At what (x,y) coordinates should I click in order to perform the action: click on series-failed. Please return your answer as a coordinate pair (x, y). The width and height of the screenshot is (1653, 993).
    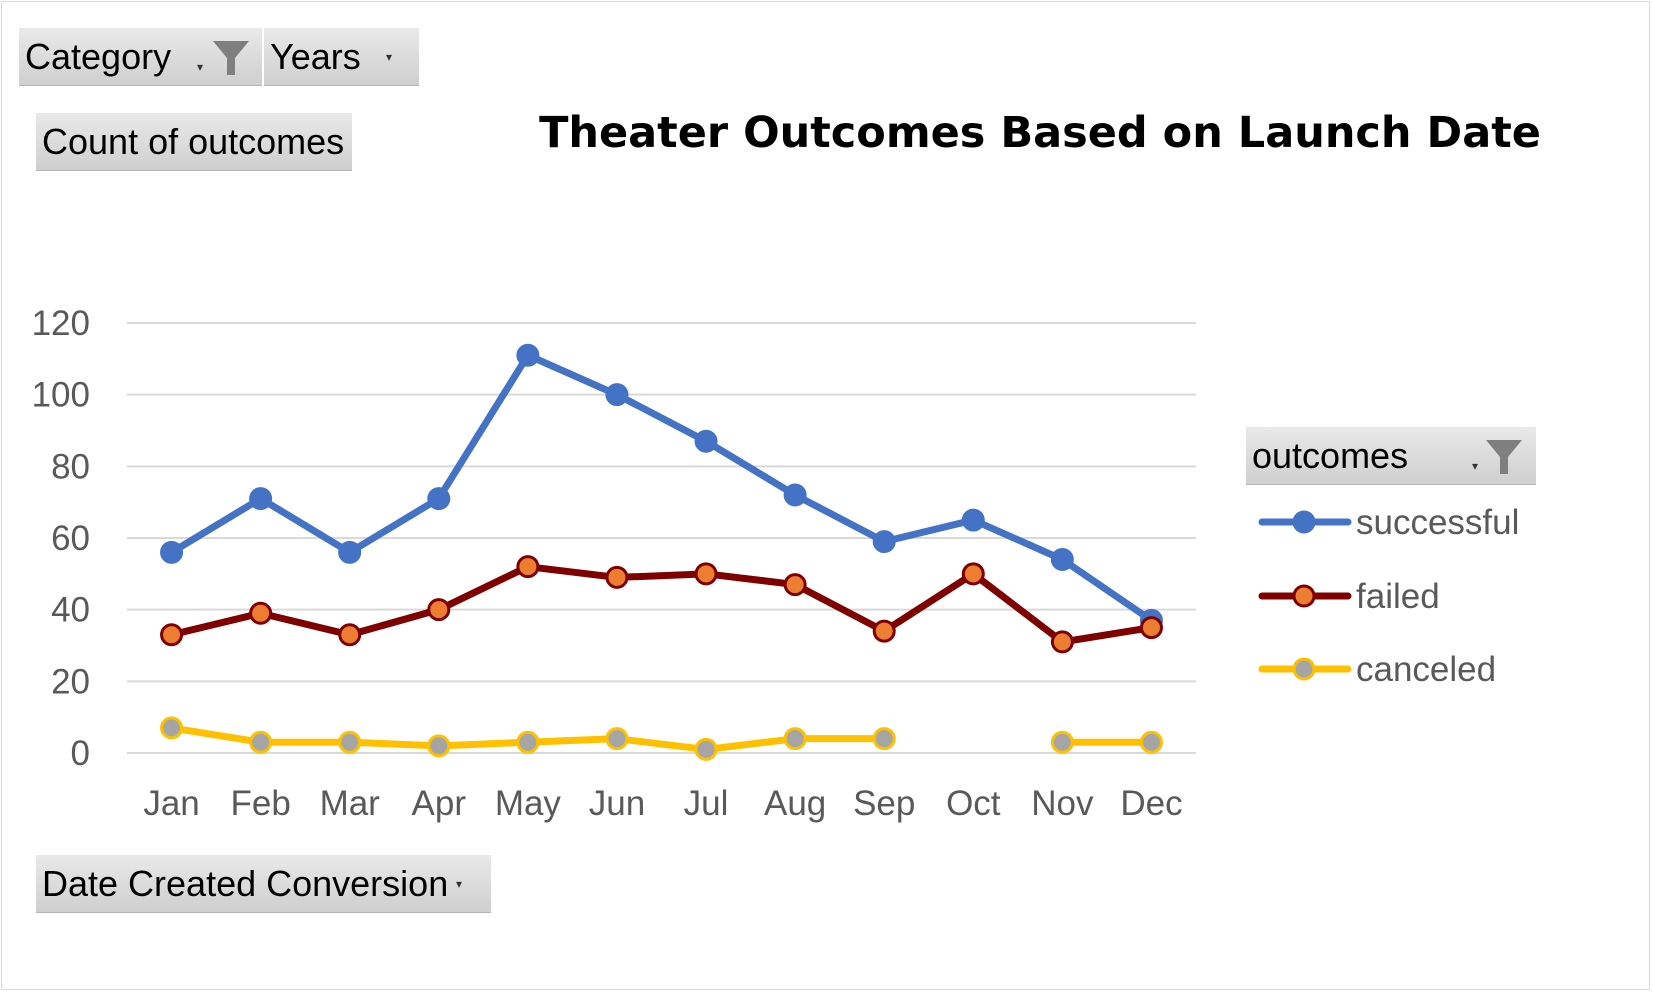
    Looking at the image, I should click on (661, 604).